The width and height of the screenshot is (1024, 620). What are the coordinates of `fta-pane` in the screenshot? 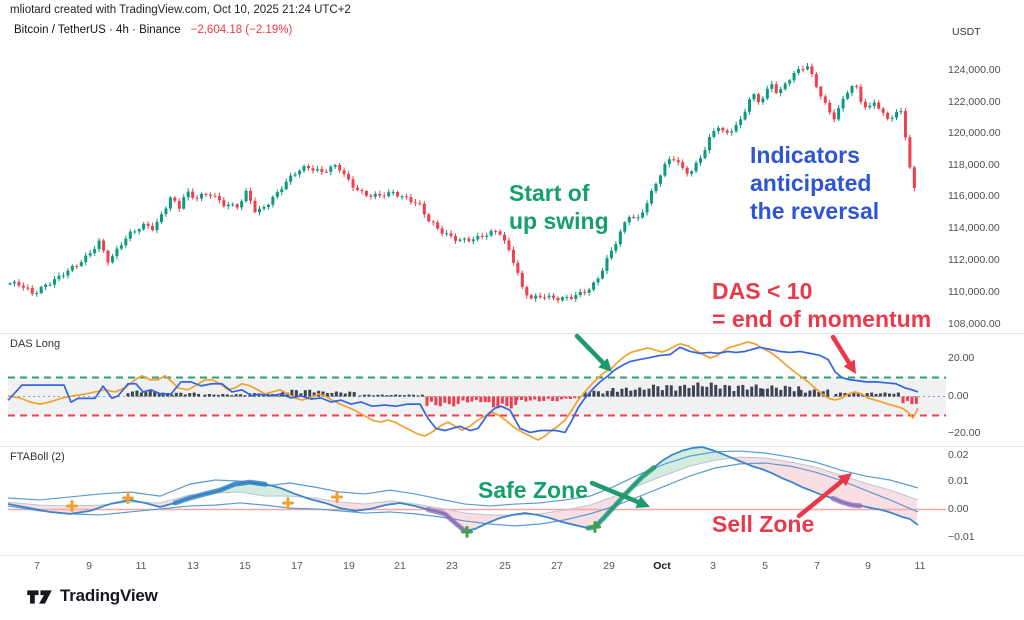 It's located at (476, 492).